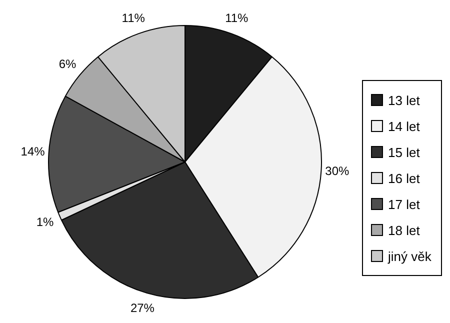 Image resolution: width=450 pixels, height=323 pixels. Describe the element at coordinates (142, 307) in the screenshot. I see `data-label: 27%` at that location.